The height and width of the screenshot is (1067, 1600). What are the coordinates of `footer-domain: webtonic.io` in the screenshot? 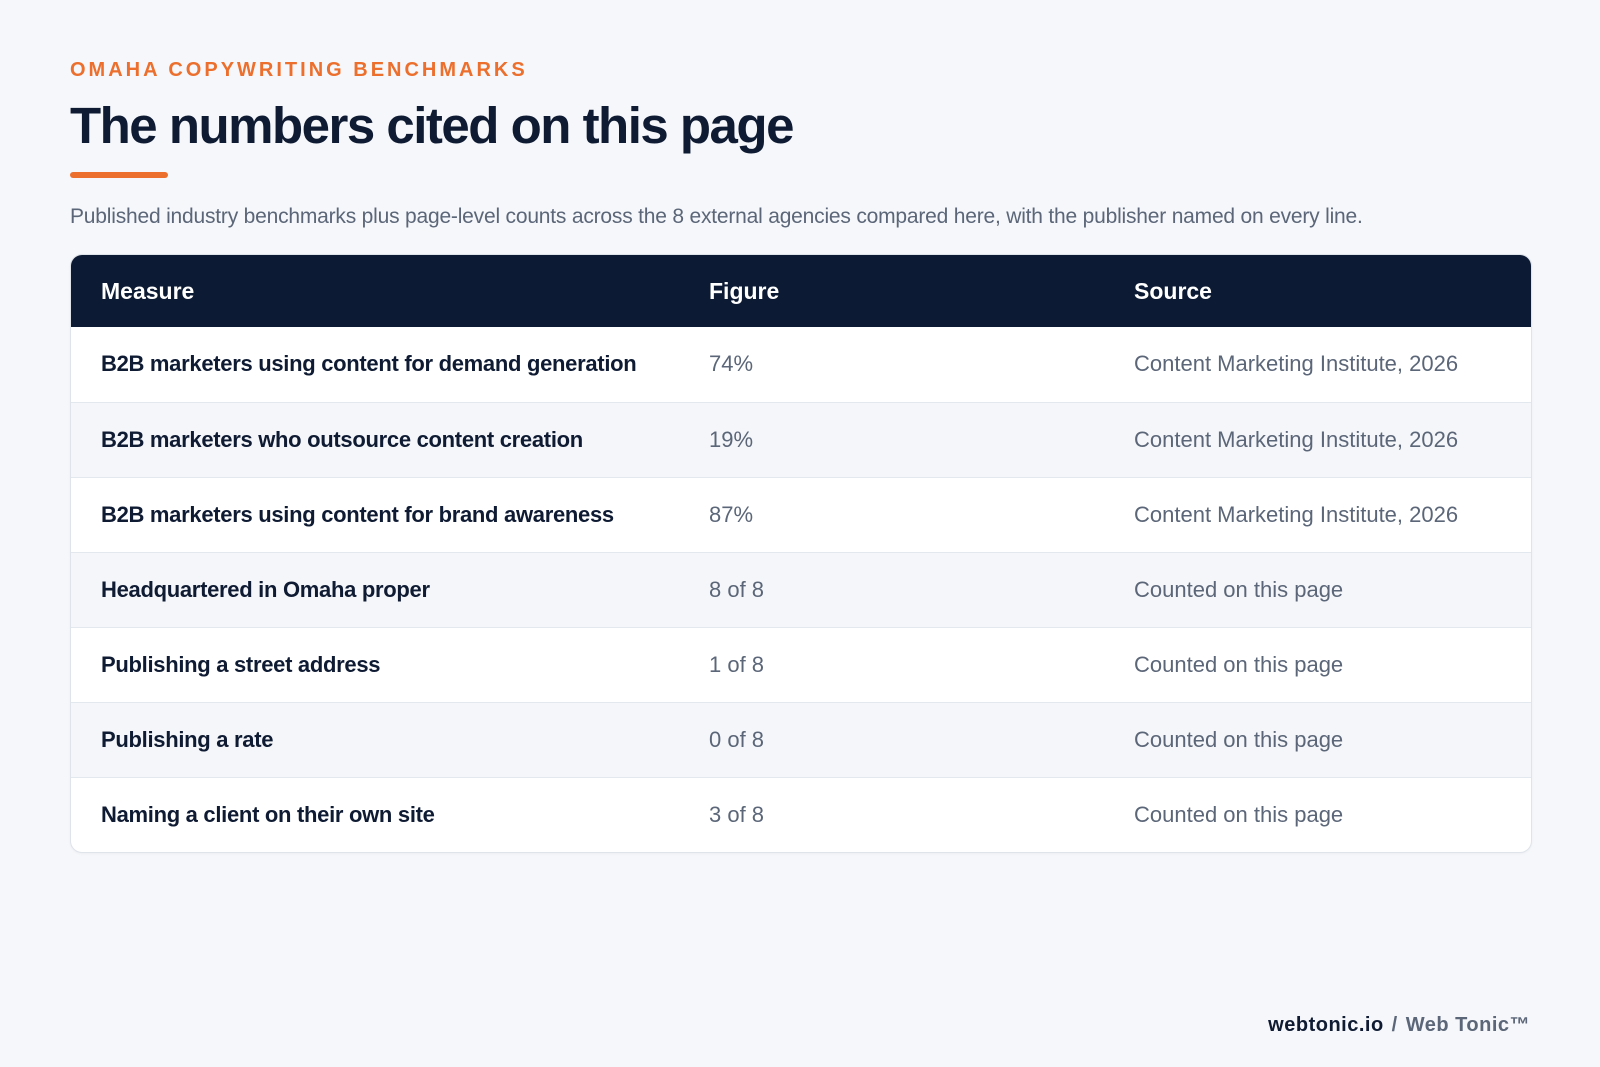 It's located at (1326, 1025).